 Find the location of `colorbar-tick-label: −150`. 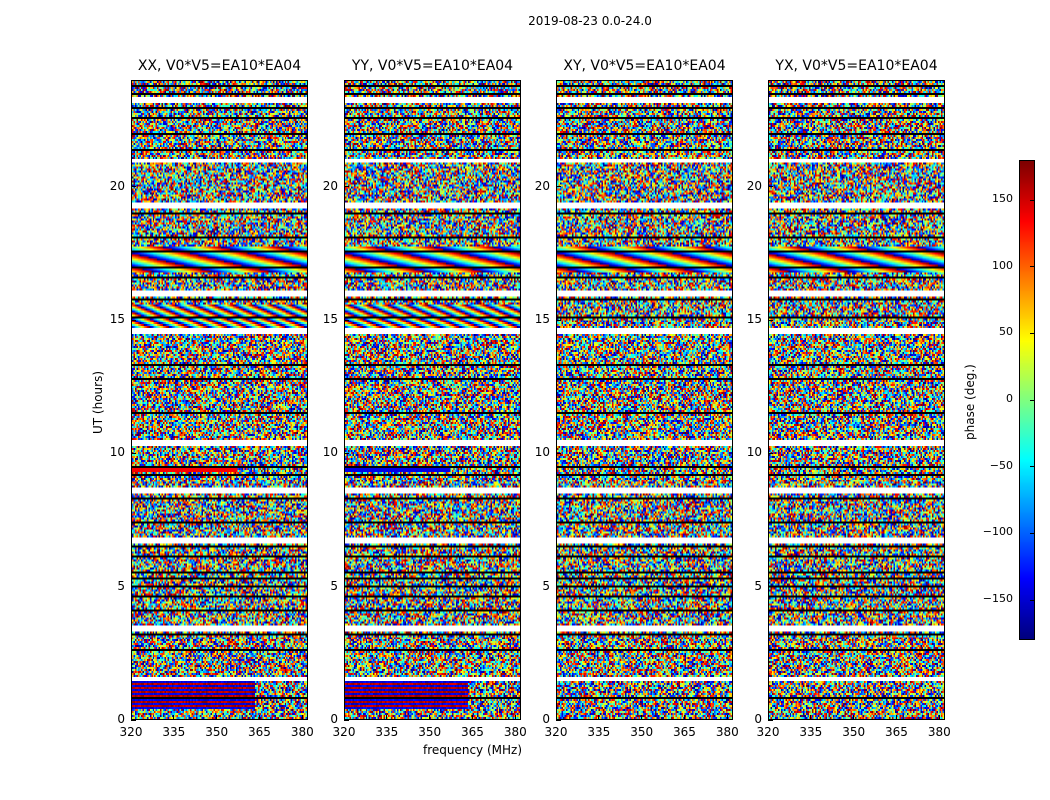

colorbar-tick-label: −150 is located at coordinates (997, 598).